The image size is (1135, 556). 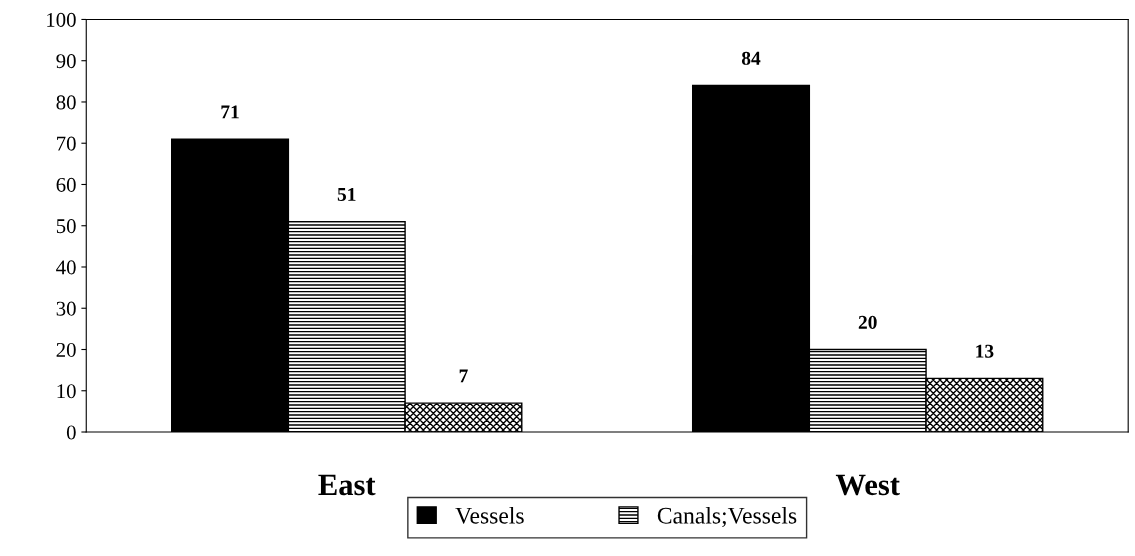 What do you see at coordinates (71, 432) in the screenshot?
I see `y-tick-label: 0` at bounding box center [71, 432].